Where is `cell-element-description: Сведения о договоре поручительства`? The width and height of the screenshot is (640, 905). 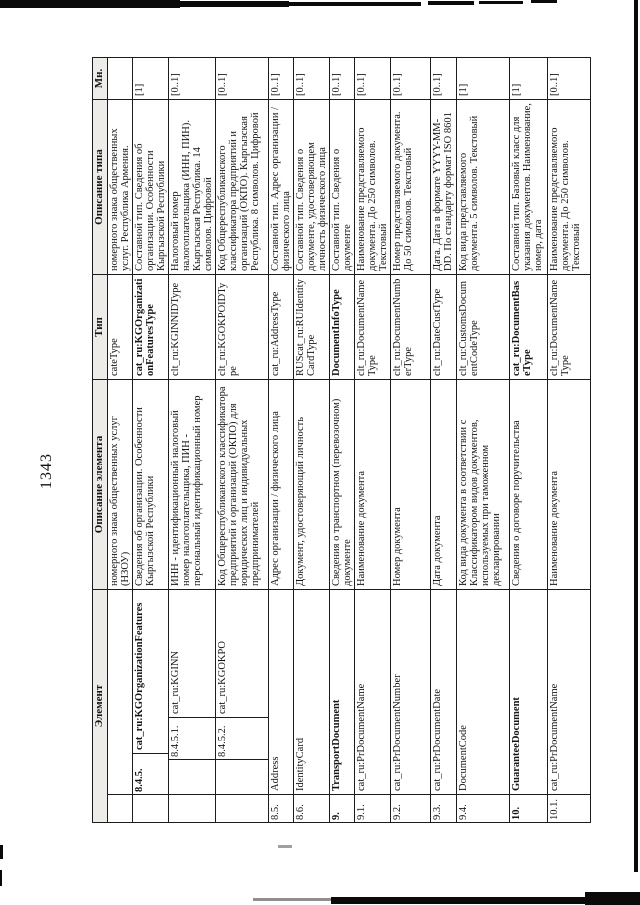
cell-element-description: Сведения о договоре поручительства is located at coordinates (528, 484).